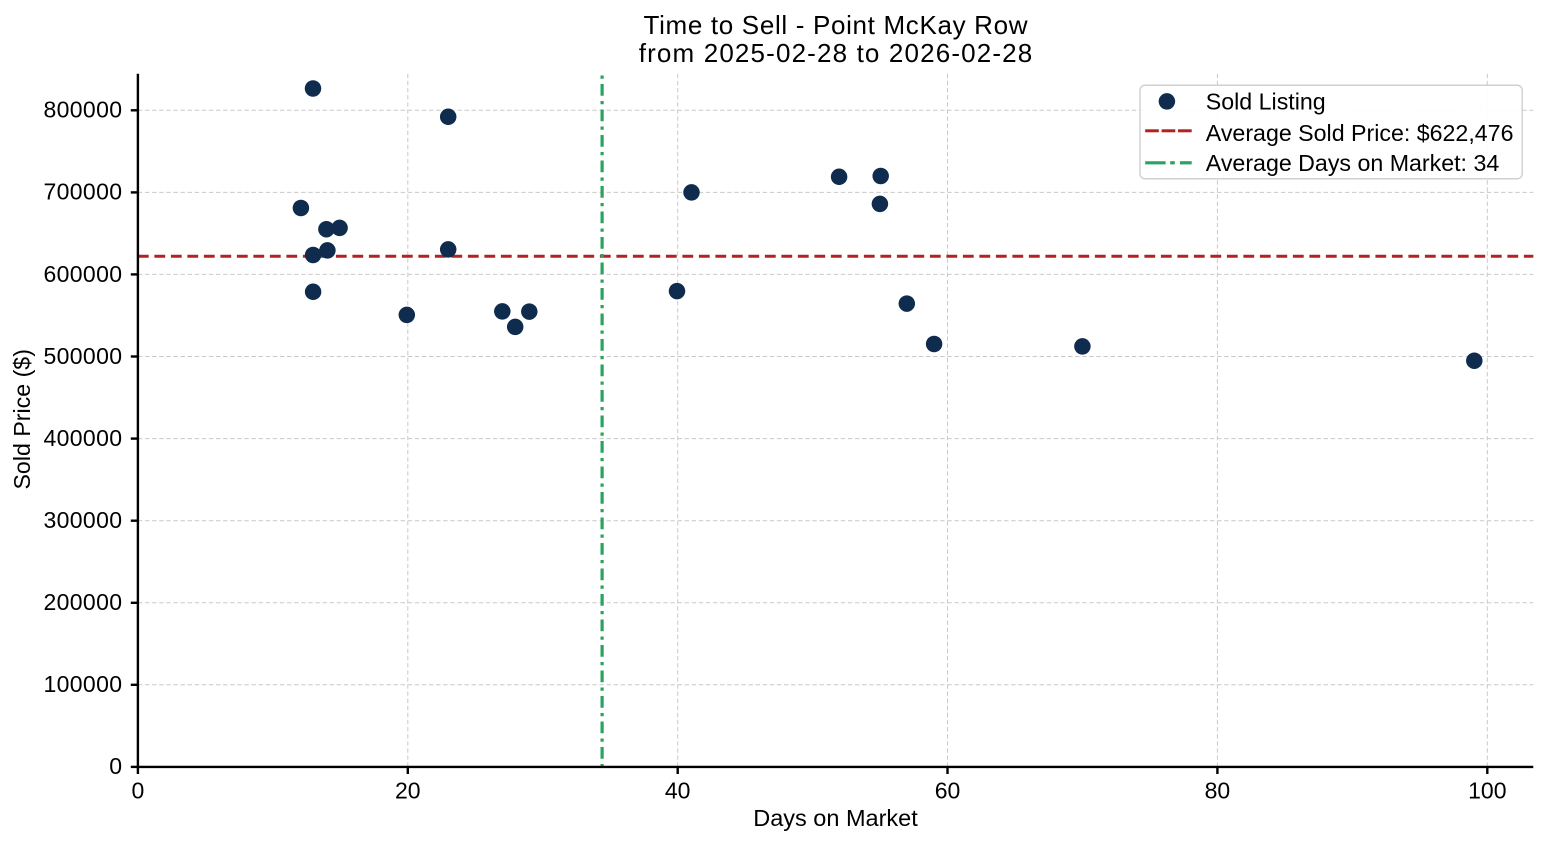  I want to click on svg-text: Time to Sell - Point McKay Row, so click(836, 25).